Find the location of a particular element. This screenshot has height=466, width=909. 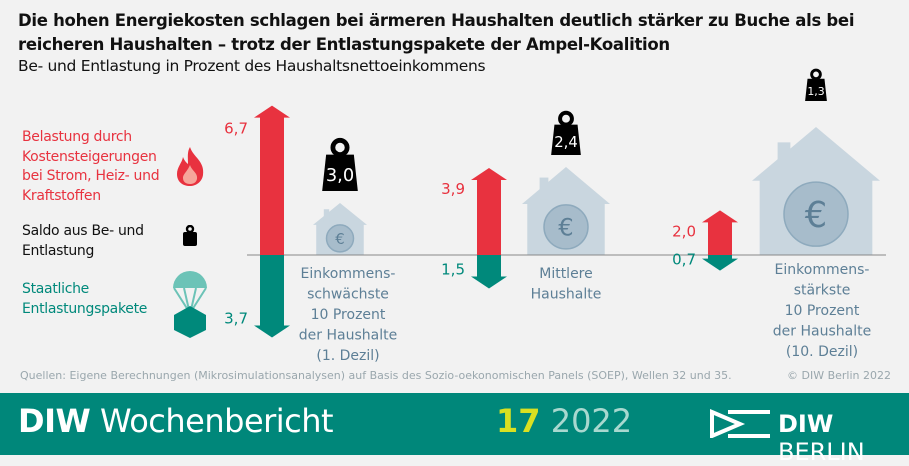

relief-value: 0,7 is located at coordinates (684, 260).